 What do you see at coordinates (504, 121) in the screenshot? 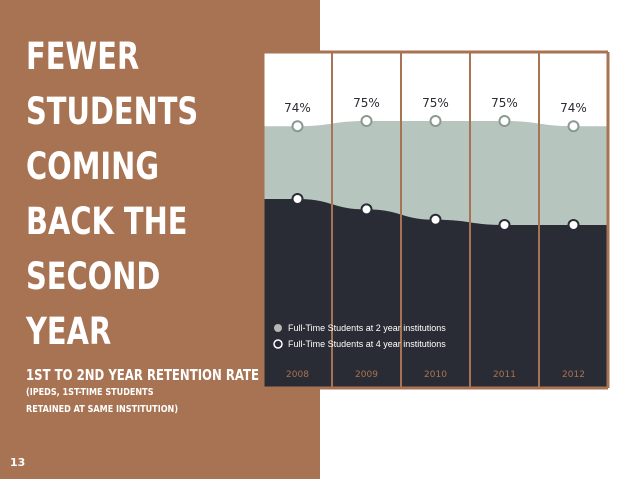
I see `point-4-year-2011` at bounding box center [504, 121].